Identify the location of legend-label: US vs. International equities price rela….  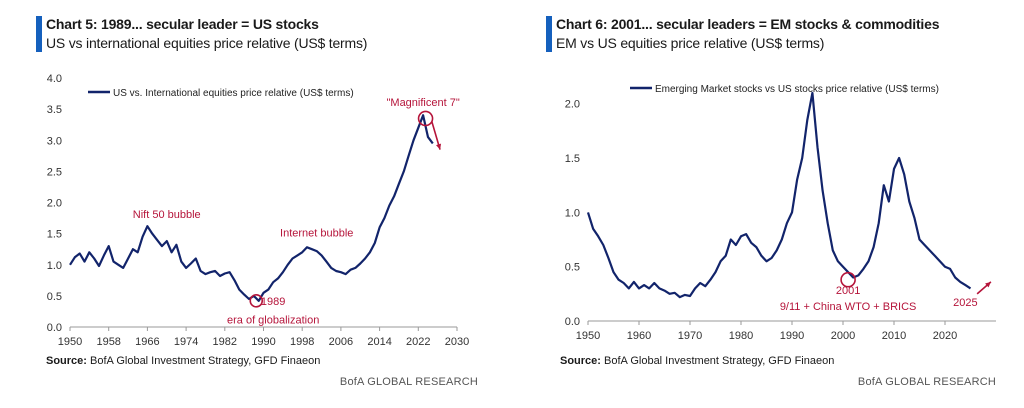
(233, 93).